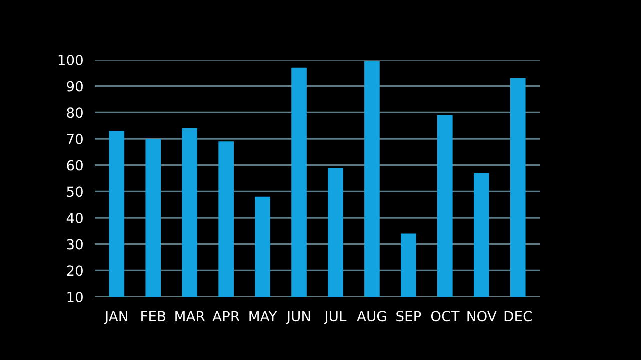  I want to click on x-tick-label: SEP, so click(409, 316).